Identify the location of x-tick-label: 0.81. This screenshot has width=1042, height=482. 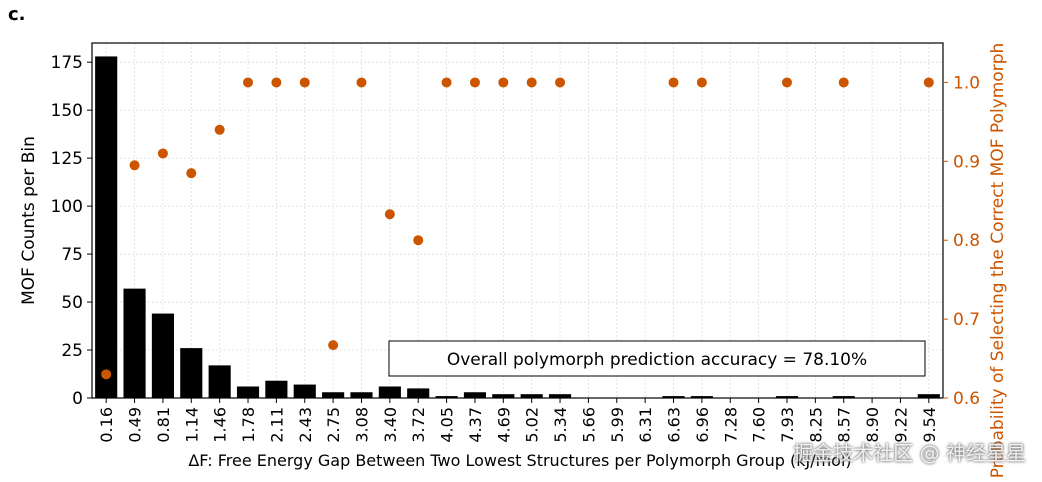
(163, 425).